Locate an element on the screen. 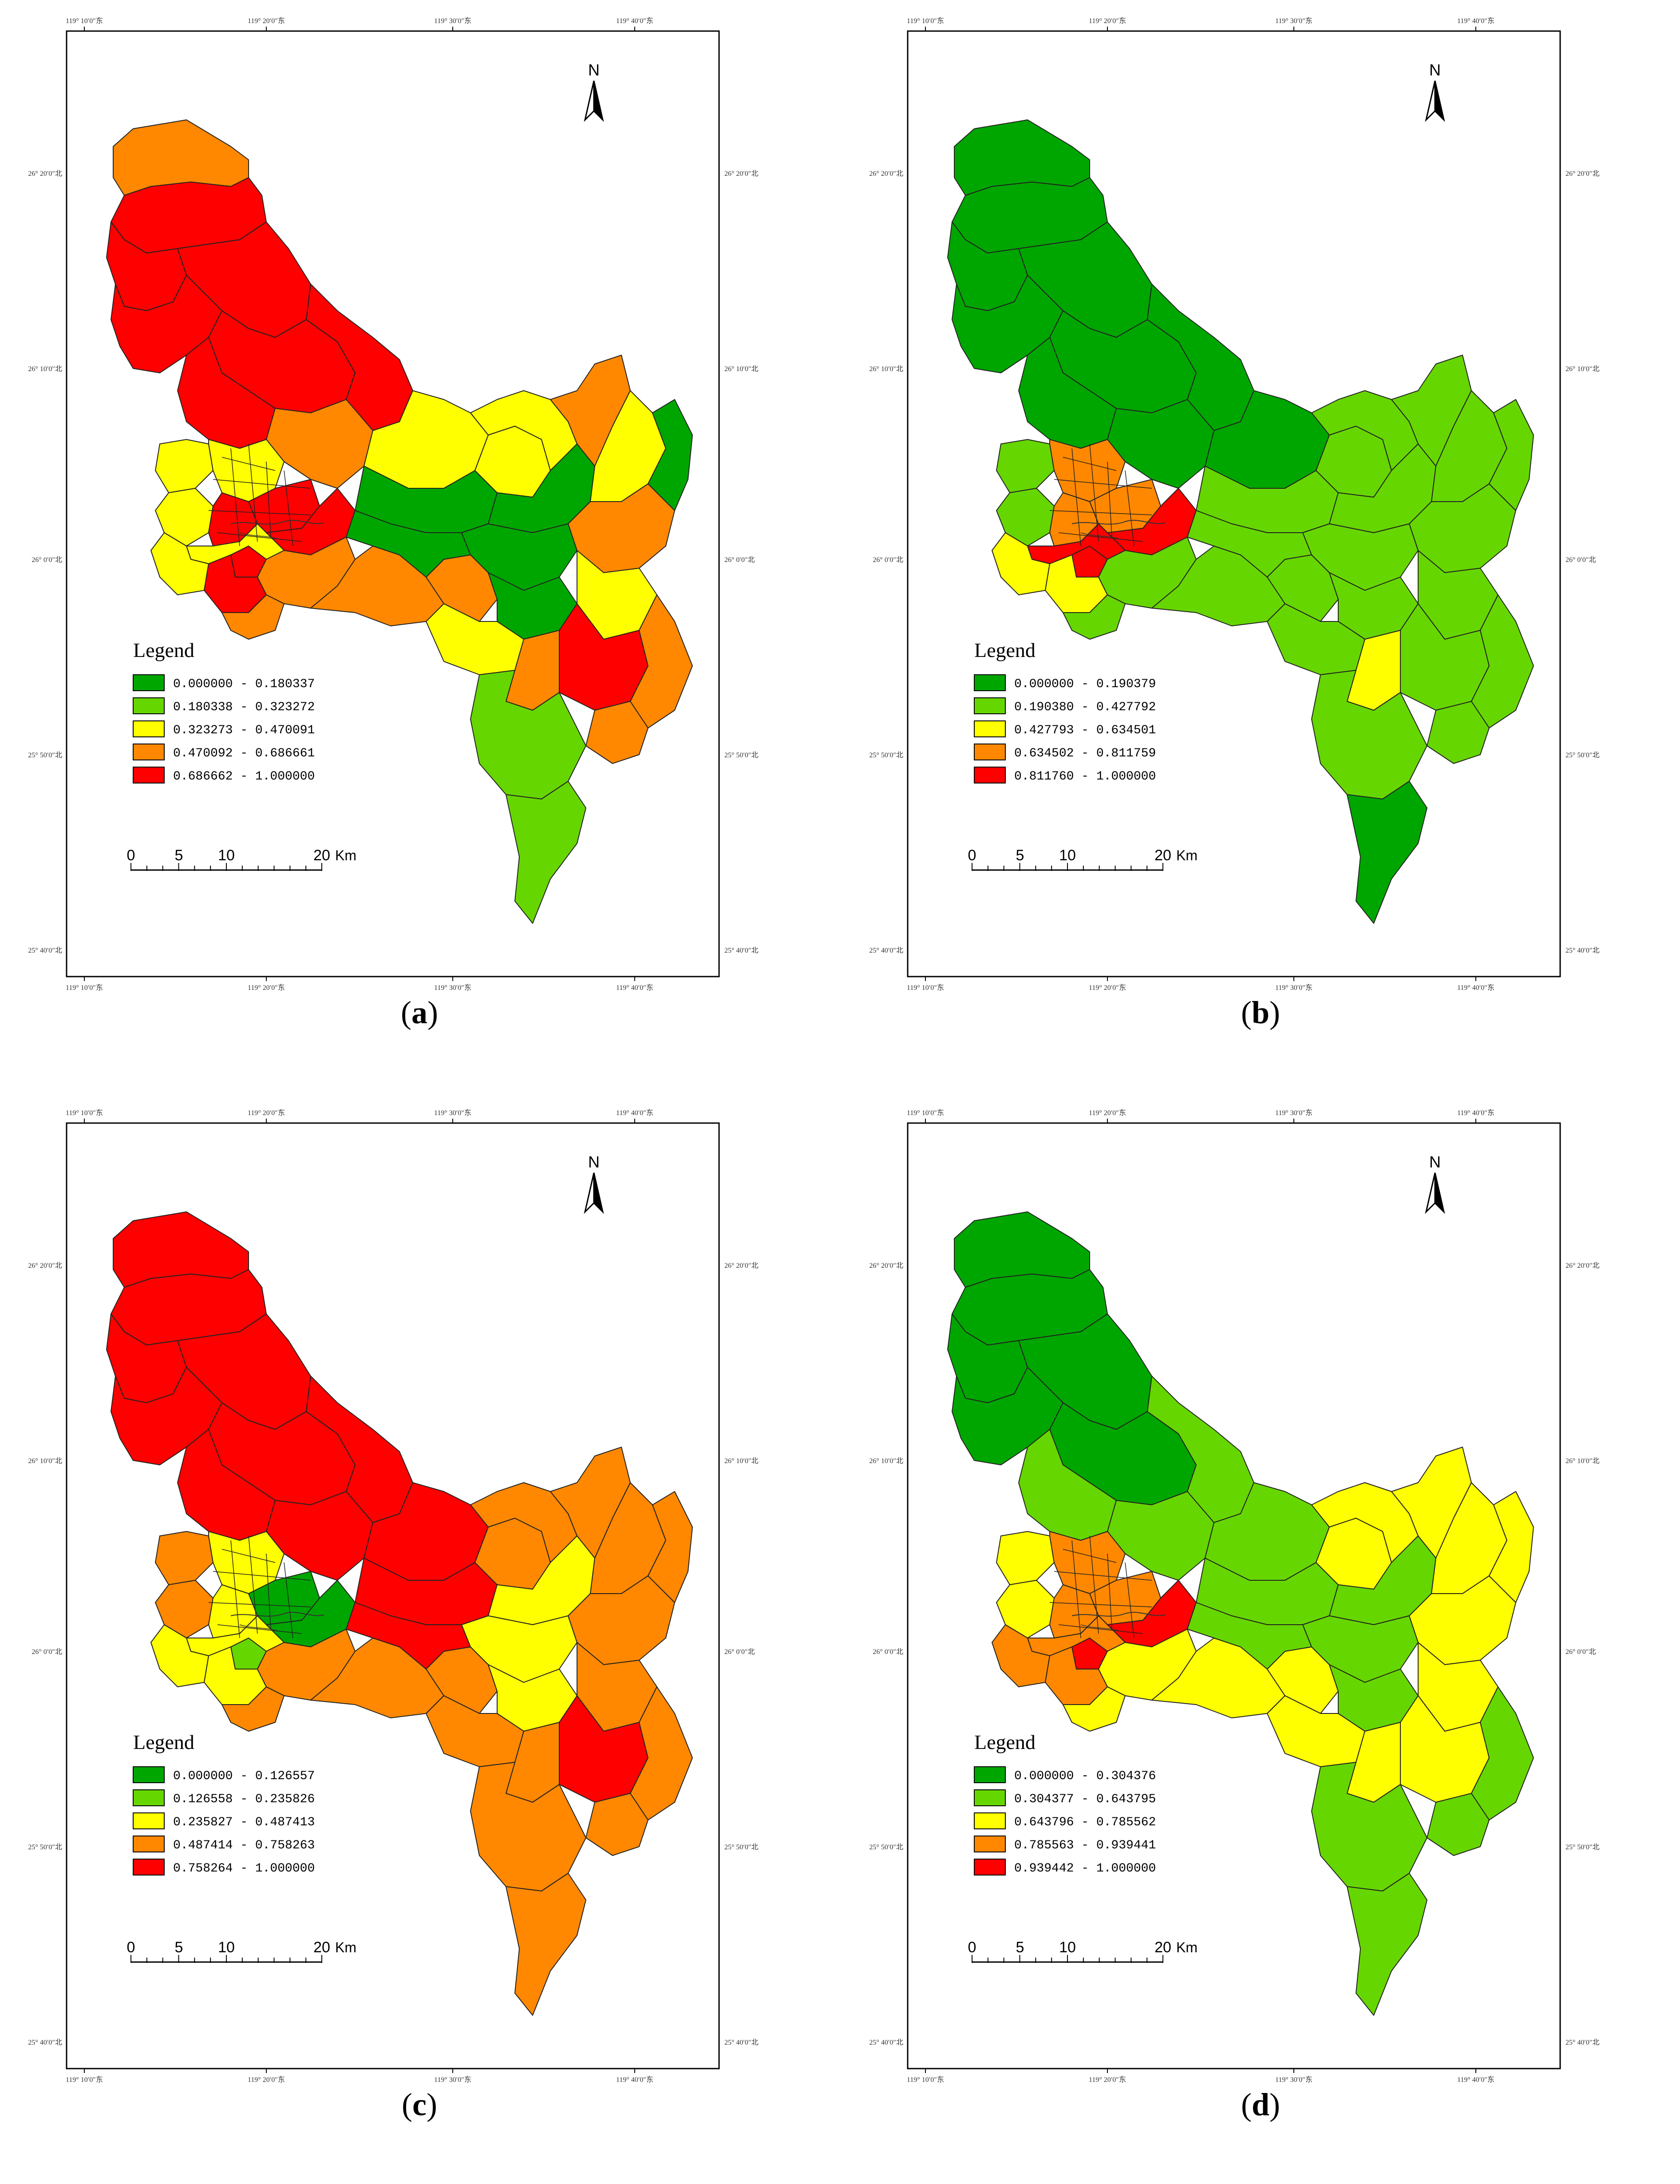 The image size is (1680, 2184). longitude-tick-bottom: 119° 20′0″东 is located at coordinates (1107, 988).